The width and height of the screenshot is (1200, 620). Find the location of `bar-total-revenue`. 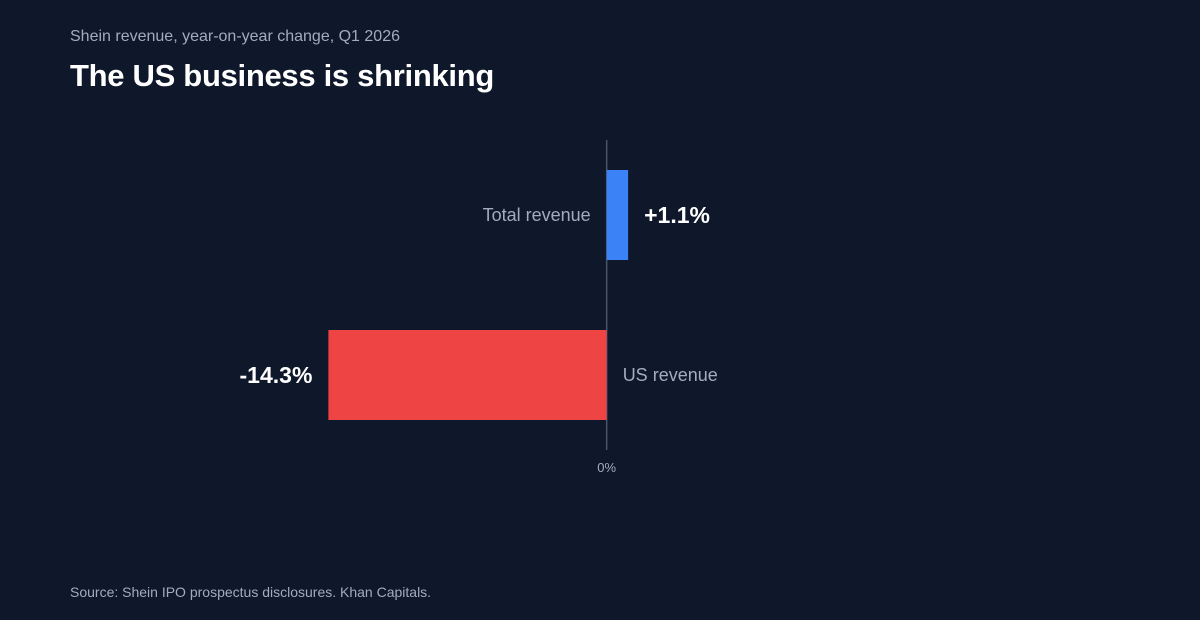

bar-total-revenue is located at coordinates (617, 215).